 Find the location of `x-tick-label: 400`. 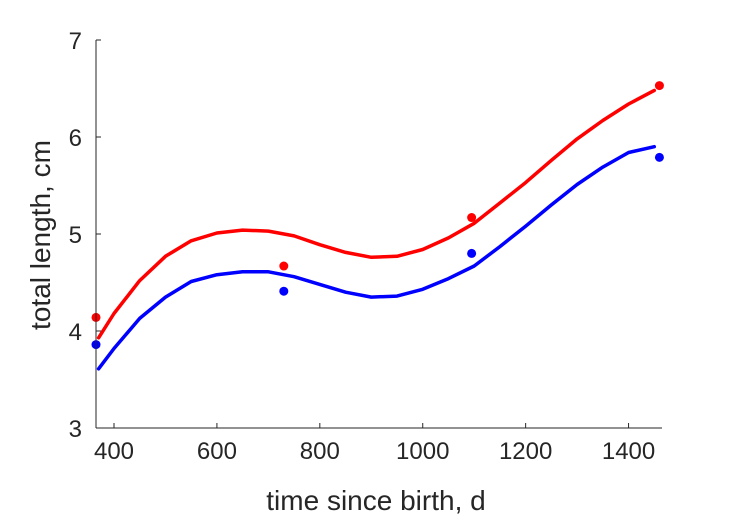

x-tick-label: 400 is located at coordinates (114, 451).